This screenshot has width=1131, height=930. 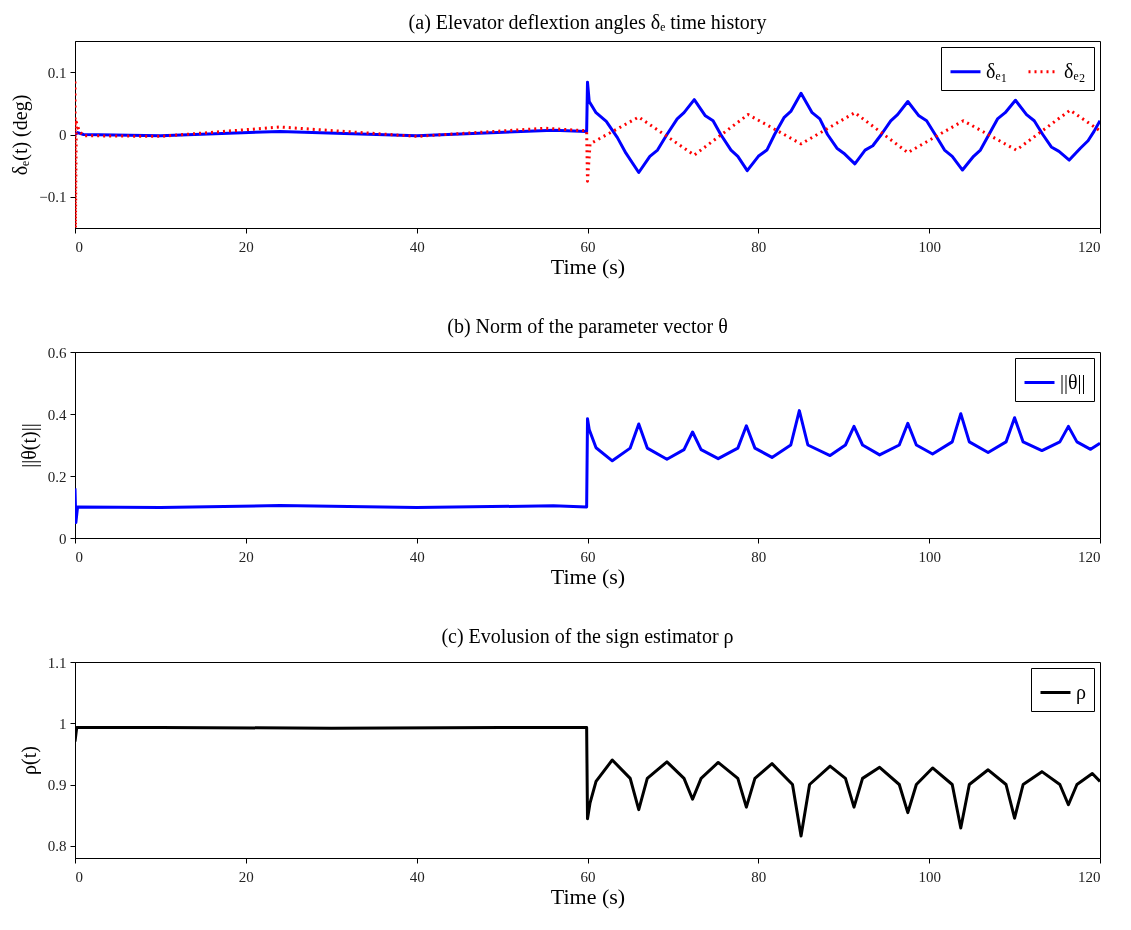 I want to click on legend-label: δₑ₂, so click(x=1075, y=70).